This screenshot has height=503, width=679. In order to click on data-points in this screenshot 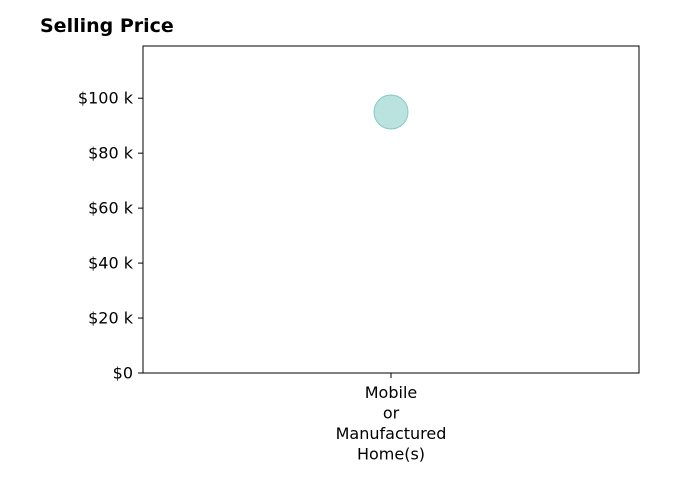, I will do `click(391, 112)`.